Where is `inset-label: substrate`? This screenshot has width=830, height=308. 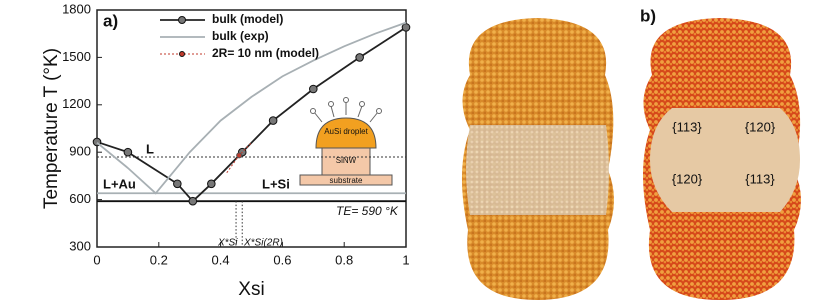 inset-label: substrate is located at coordinates (346, 180).